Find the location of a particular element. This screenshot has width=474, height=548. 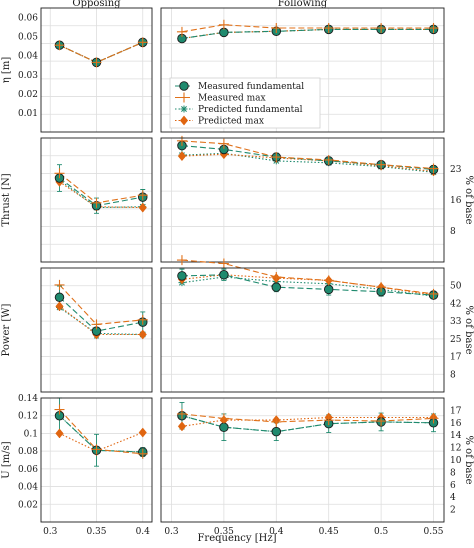

series-line-measured-fundamental is located at coordinates (307, 424).